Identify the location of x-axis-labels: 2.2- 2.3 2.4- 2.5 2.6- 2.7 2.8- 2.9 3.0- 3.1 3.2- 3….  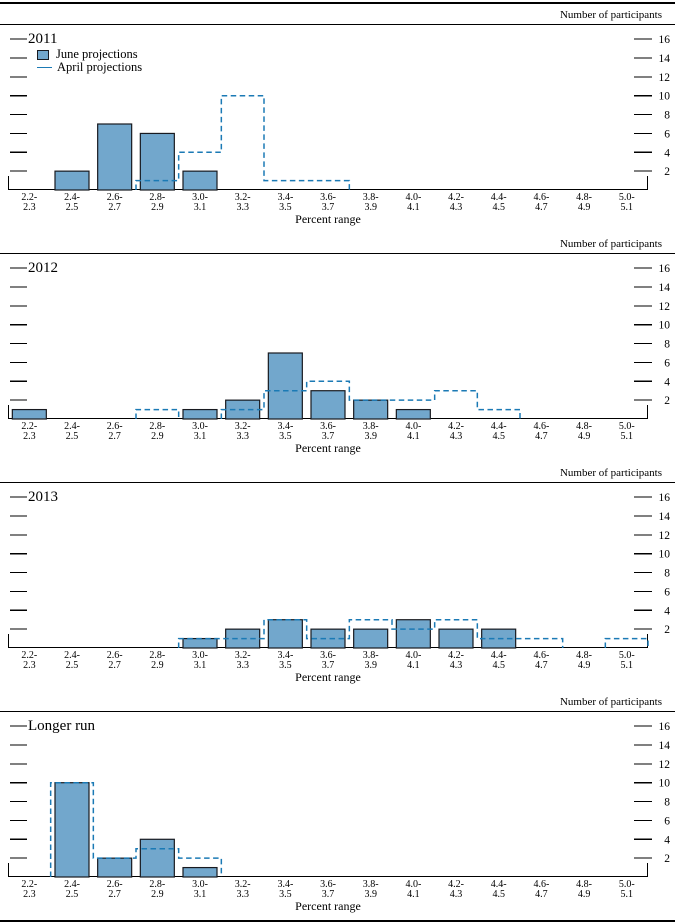
(328, 202).